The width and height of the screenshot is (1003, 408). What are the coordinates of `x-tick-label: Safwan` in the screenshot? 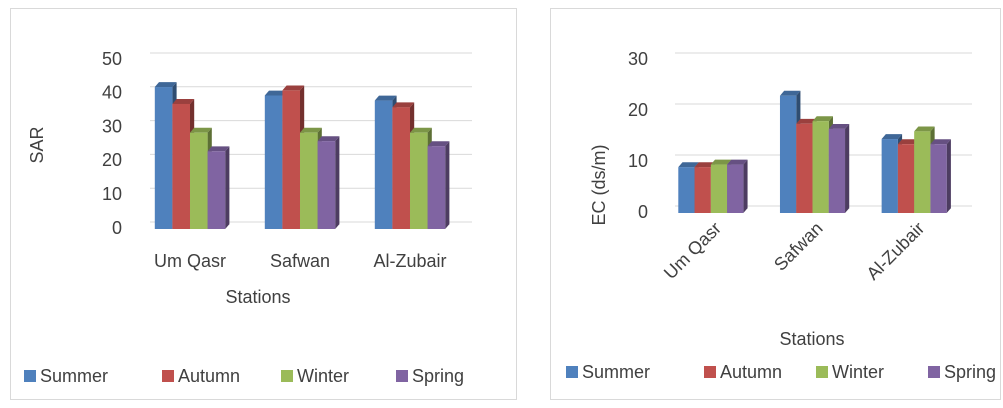 It's located at (300, 261).